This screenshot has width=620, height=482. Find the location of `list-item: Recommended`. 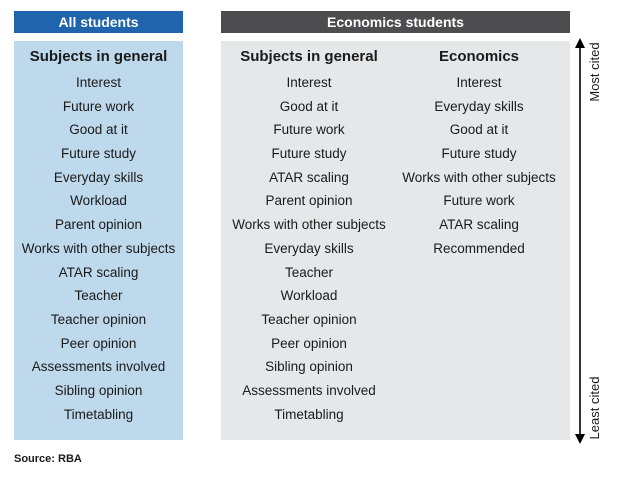

list-item: Recommended is located at coordinates (479, 248).